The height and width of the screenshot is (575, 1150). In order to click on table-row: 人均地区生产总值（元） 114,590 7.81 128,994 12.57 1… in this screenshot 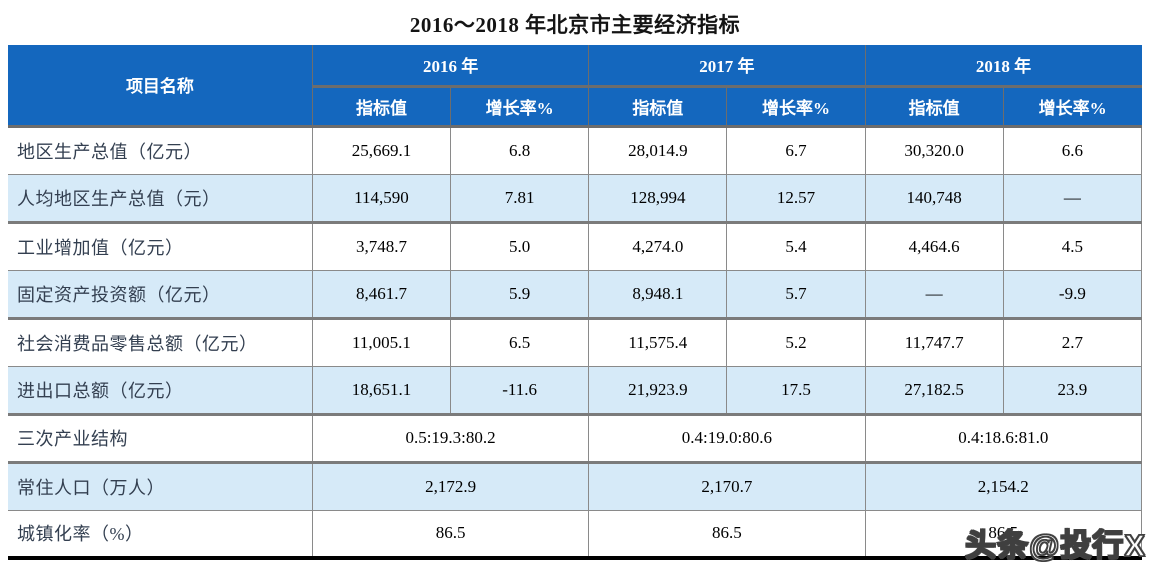, I will do `click(575, 197)`.